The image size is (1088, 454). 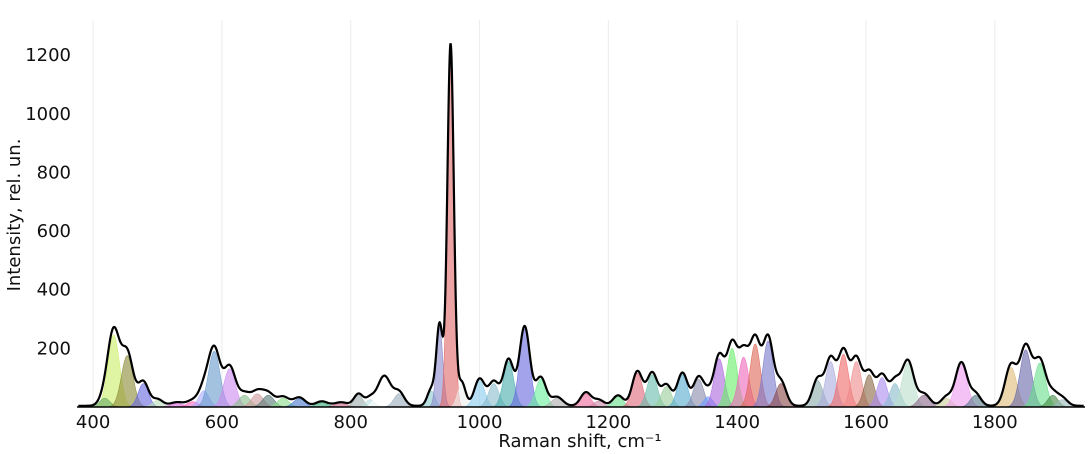 What do you see at coordinates (480, 422) in the screenshot?
I see `x-tick-label: 1000` at bounding box center [480, 422].